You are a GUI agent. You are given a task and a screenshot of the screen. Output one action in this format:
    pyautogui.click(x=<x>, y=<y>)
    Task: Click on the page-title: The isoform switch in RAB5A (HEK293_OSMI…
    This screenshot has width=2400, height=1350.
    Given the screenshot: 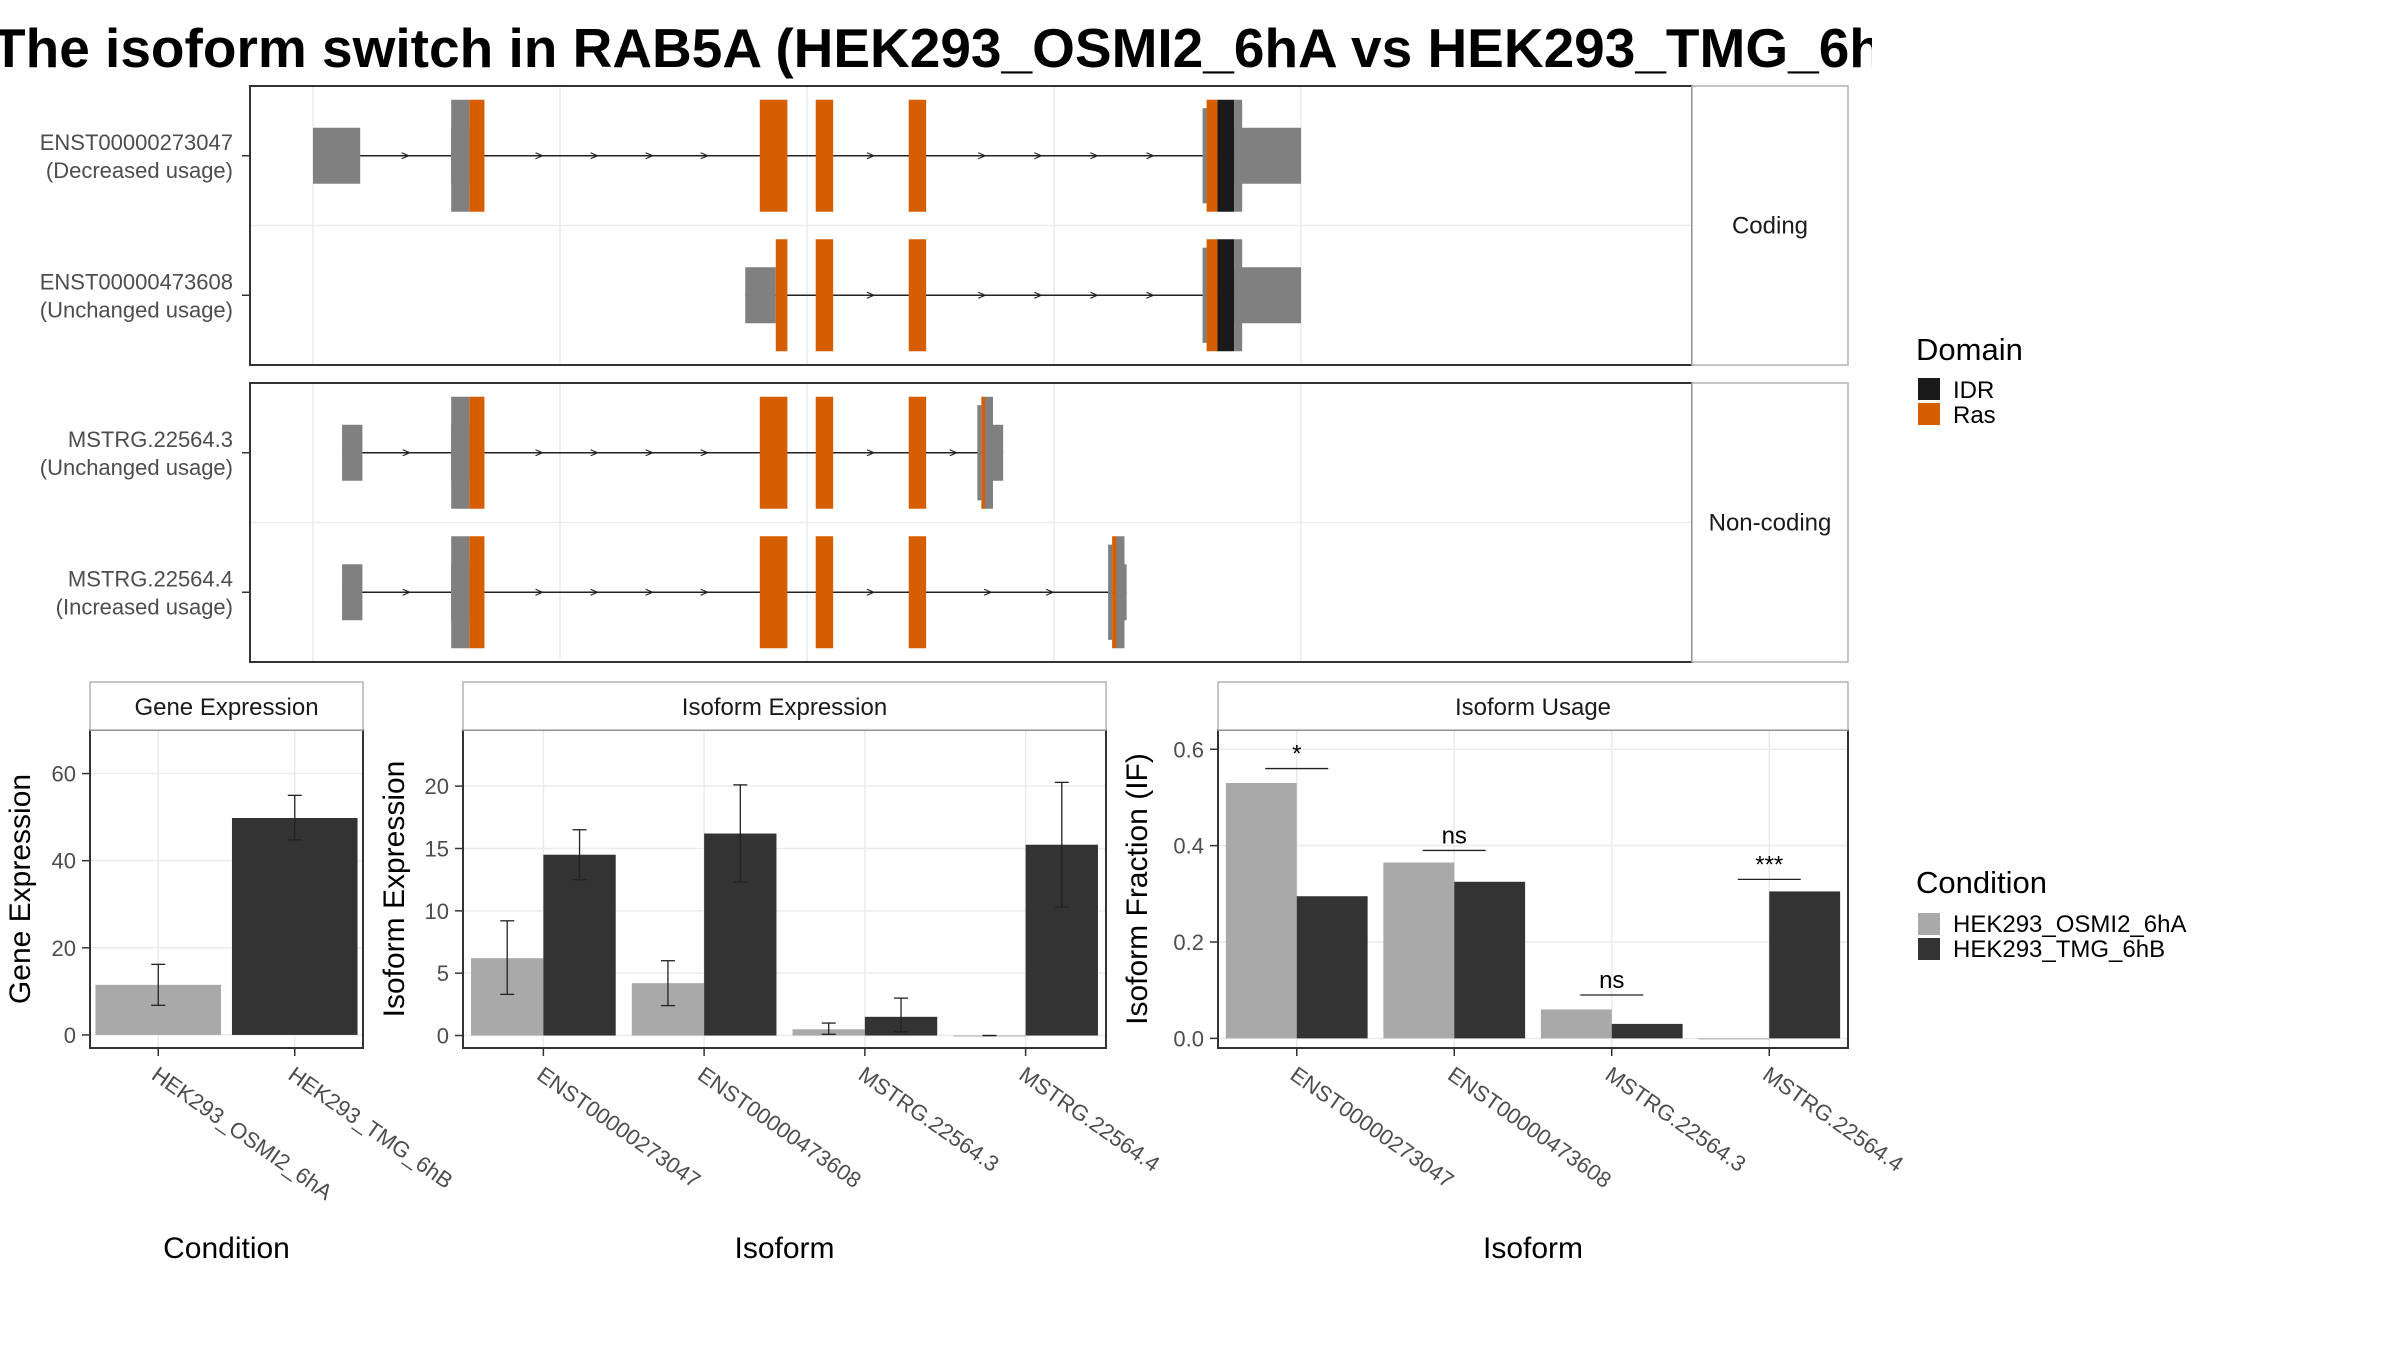 What is the action you would take?
    pyautogui.click(x=936, y=48)
    